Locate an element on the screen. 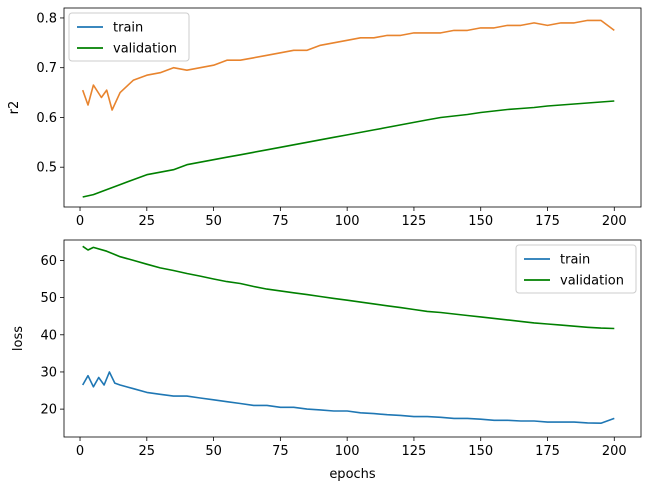 Image resolution: width=651 pixels, height=491 pixels. y-tick-label: 60 is located at coordinates (48, 261).